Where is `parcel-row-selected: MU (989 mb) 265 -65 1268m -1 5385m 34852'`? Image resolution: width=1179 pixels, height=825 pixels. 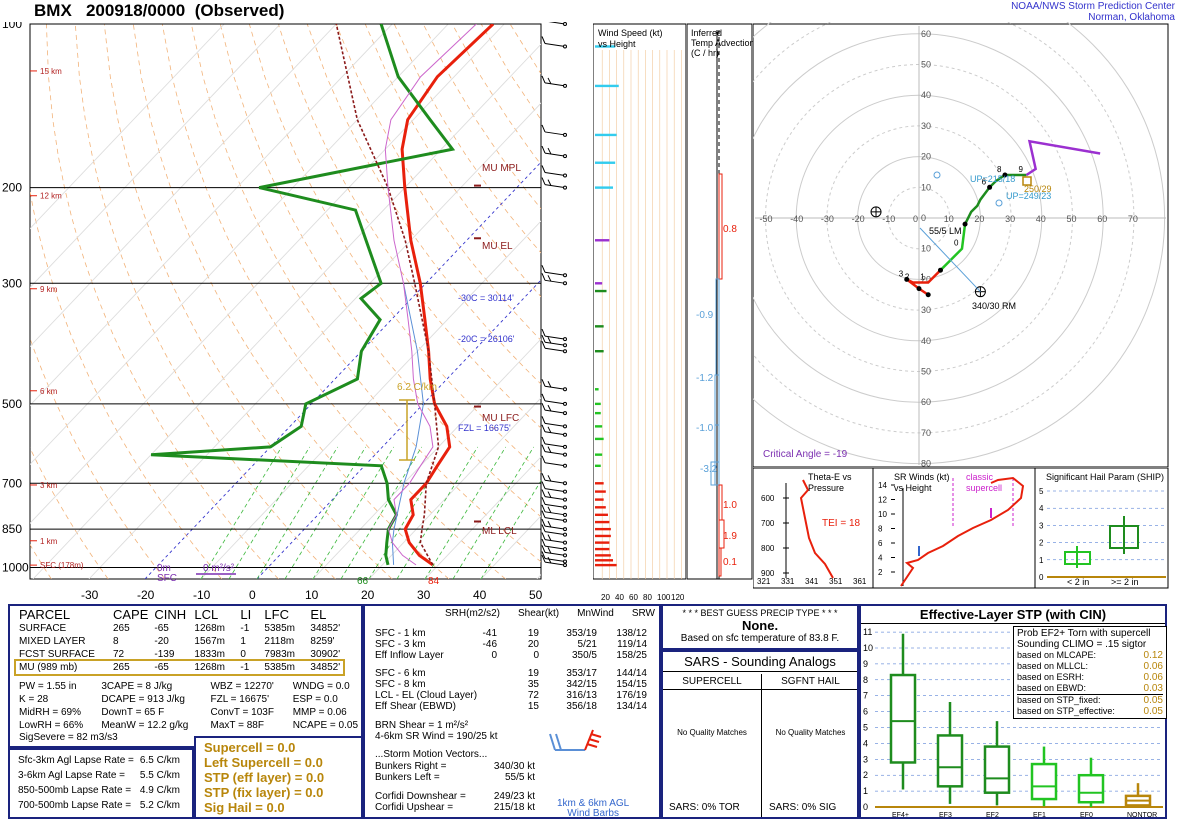
parcel-row-selected: MU (989 mb) 265 -65 1268m -1 5385m 34852' is located at coordinates (179, 667).